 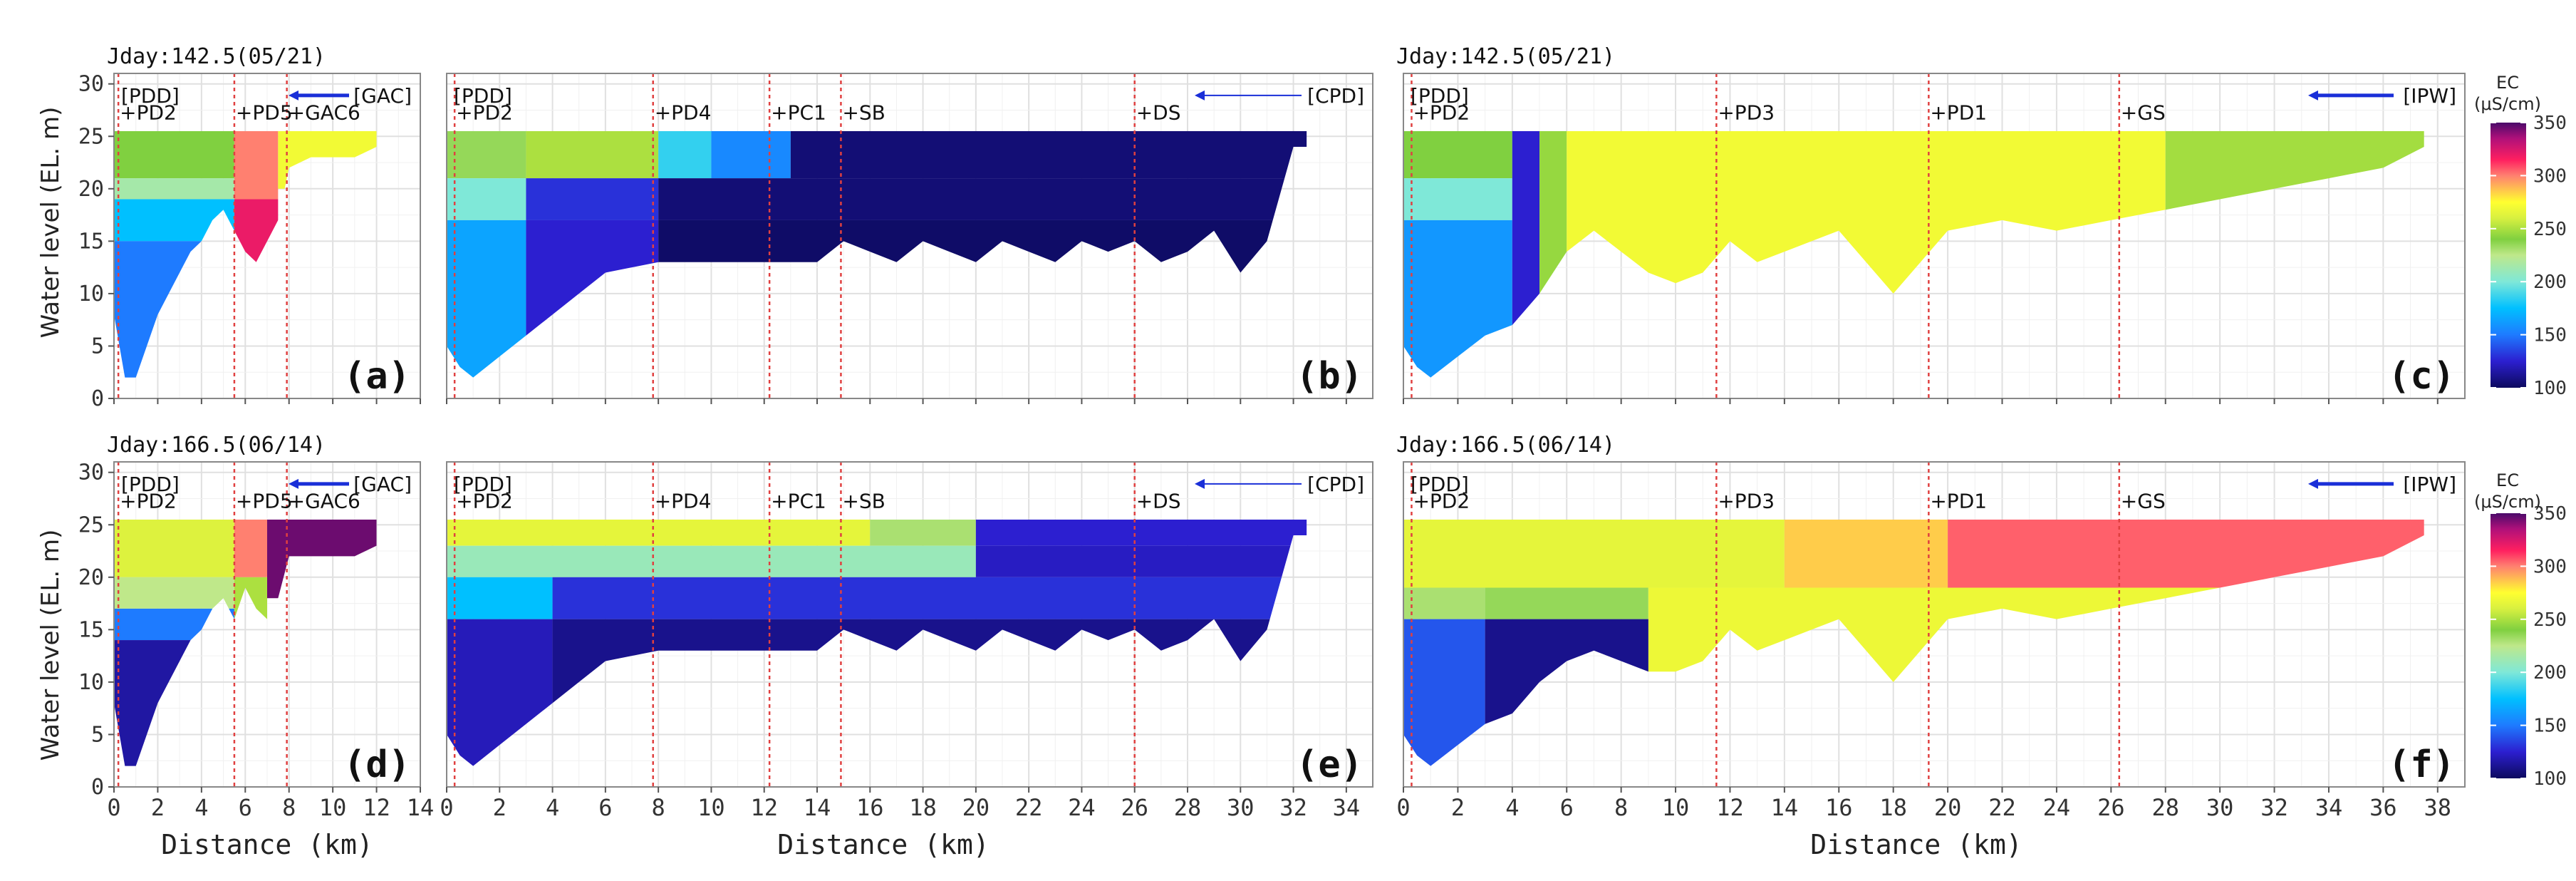 What do you see at coordinates (798, 113) in the screenshot?
I see `station-label: +PC1` at bounding box center [798, 113].